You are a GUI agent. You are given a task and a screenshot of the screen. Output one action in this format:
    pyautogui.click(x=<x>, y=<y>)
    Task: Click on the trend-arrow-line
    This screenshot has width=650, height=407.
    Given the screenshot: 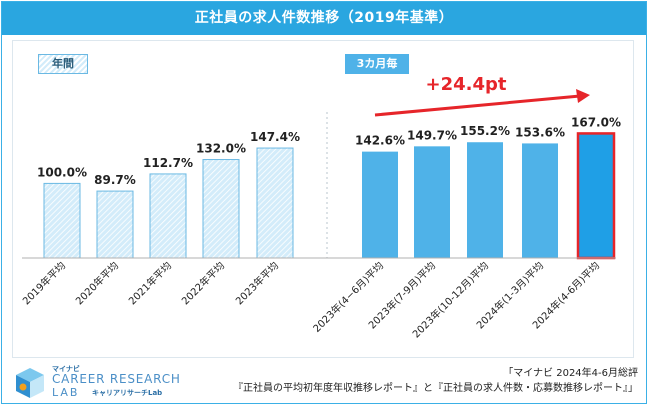 What is the action you would take?
    pyautogui.click(x=477, y=105)
    